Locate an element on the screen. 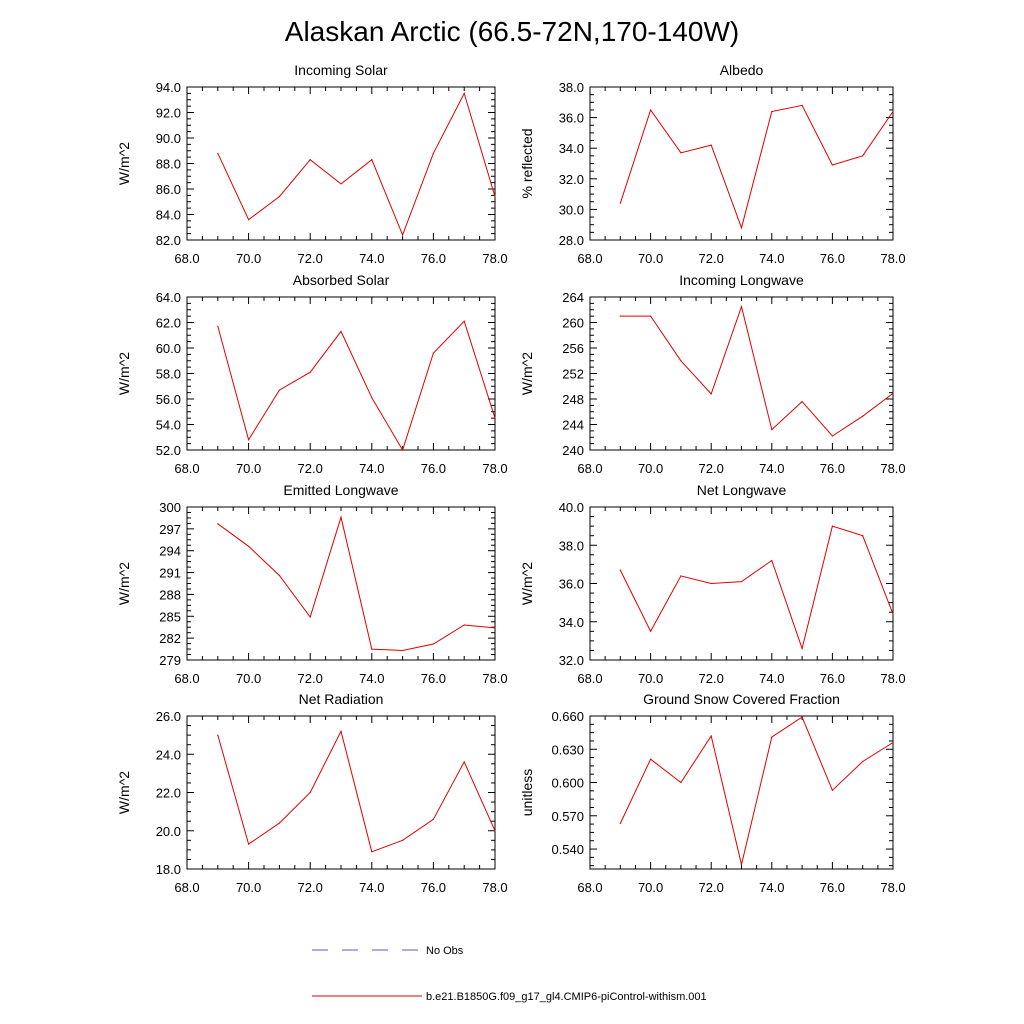 Image resolution: width=1024 pixels, height=1024 pixels. y-tick-label: 264 is located at coordinates (573, 297).